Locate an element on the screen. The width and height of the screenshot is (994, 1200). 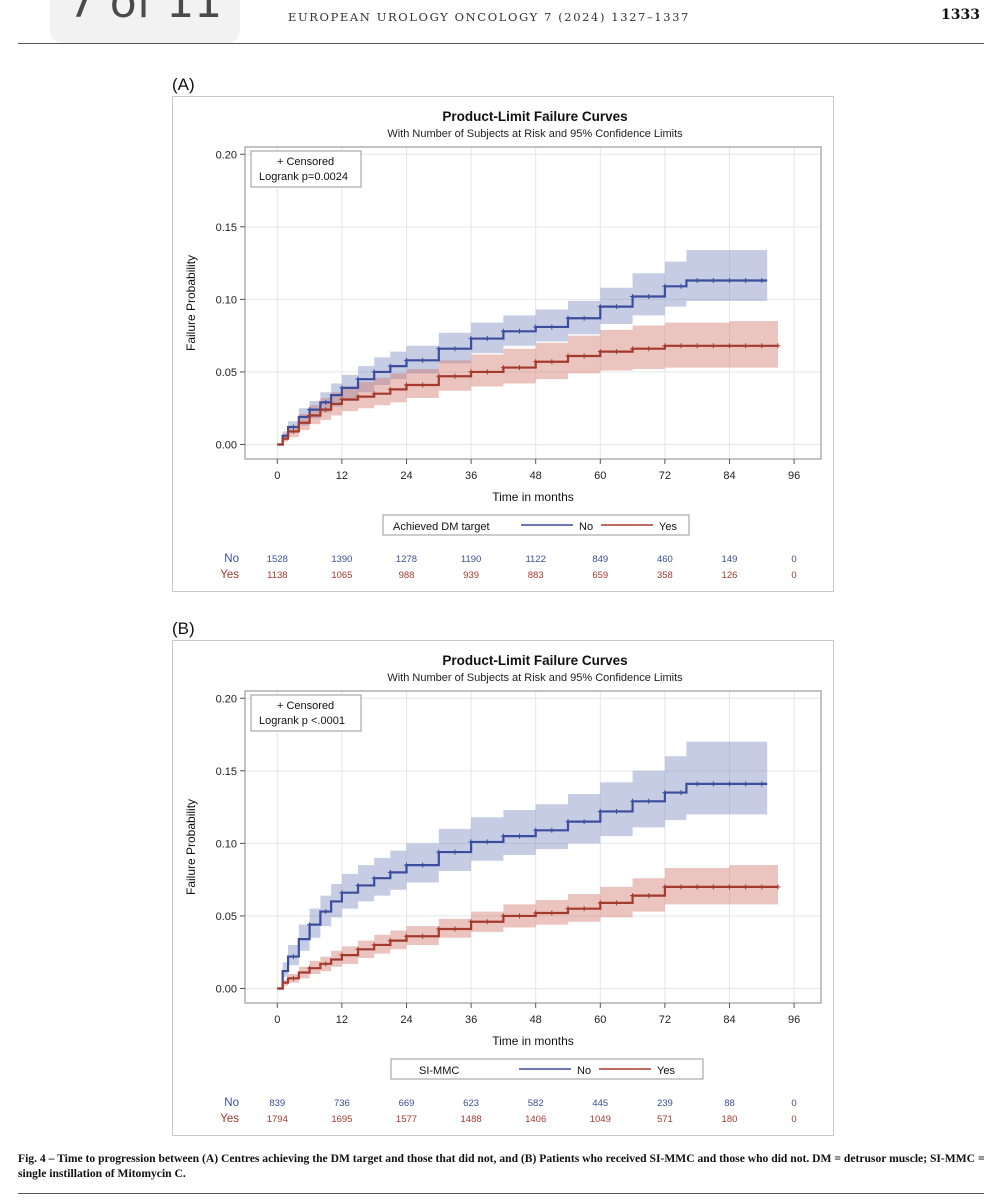
logrank-label: Logrank p=0.0024 is located at coordinates (303, 177).